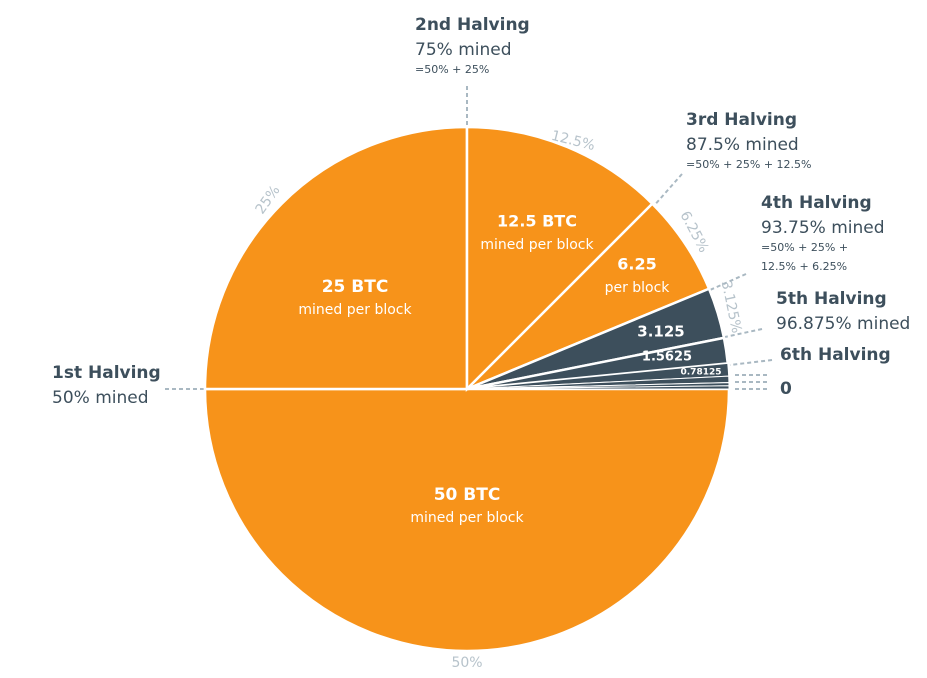  I want to click on slice-value-label: 6.25, so click(636, 264).